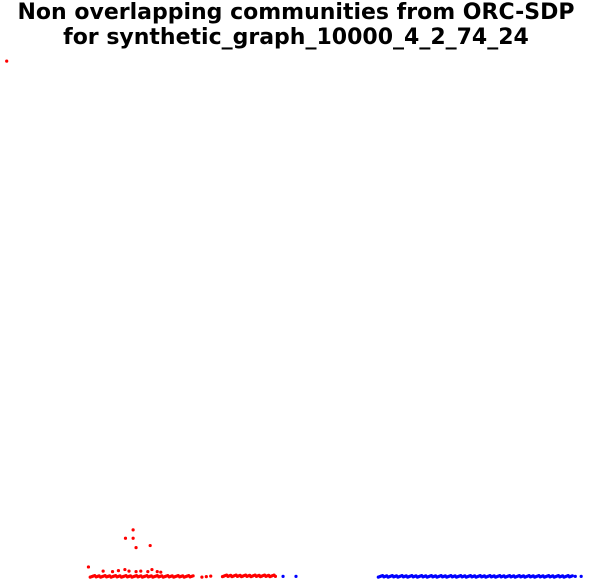  What do you see at coordinates (296, 12) in the screenshot?
I see `chart-title-line-1: Non overlapping communities from ORC-SDP` at bounding box center [296, 12].